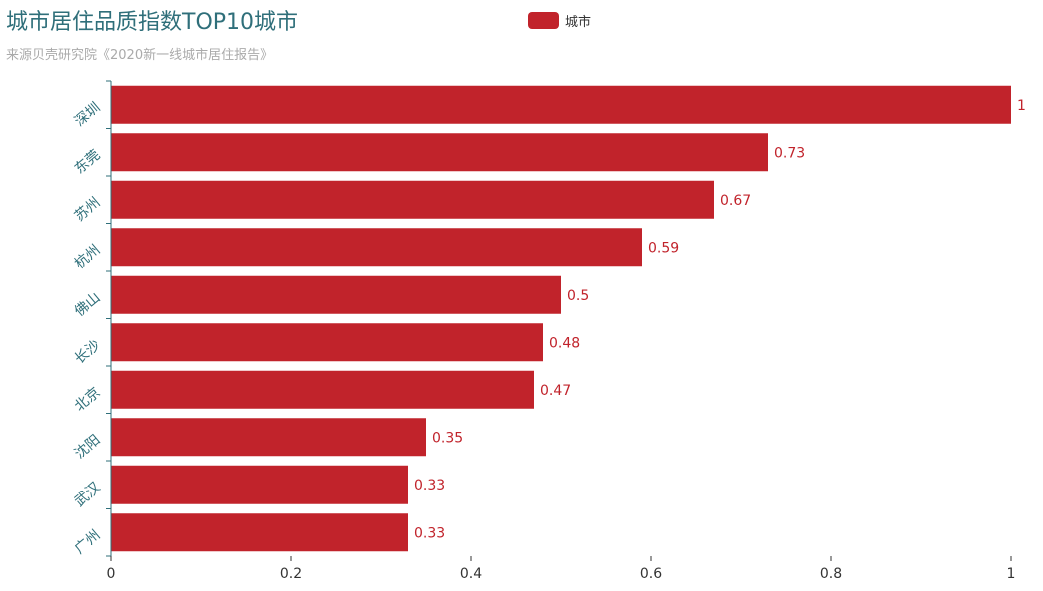  I want to click on category-label: 北京, so click(88, 400).